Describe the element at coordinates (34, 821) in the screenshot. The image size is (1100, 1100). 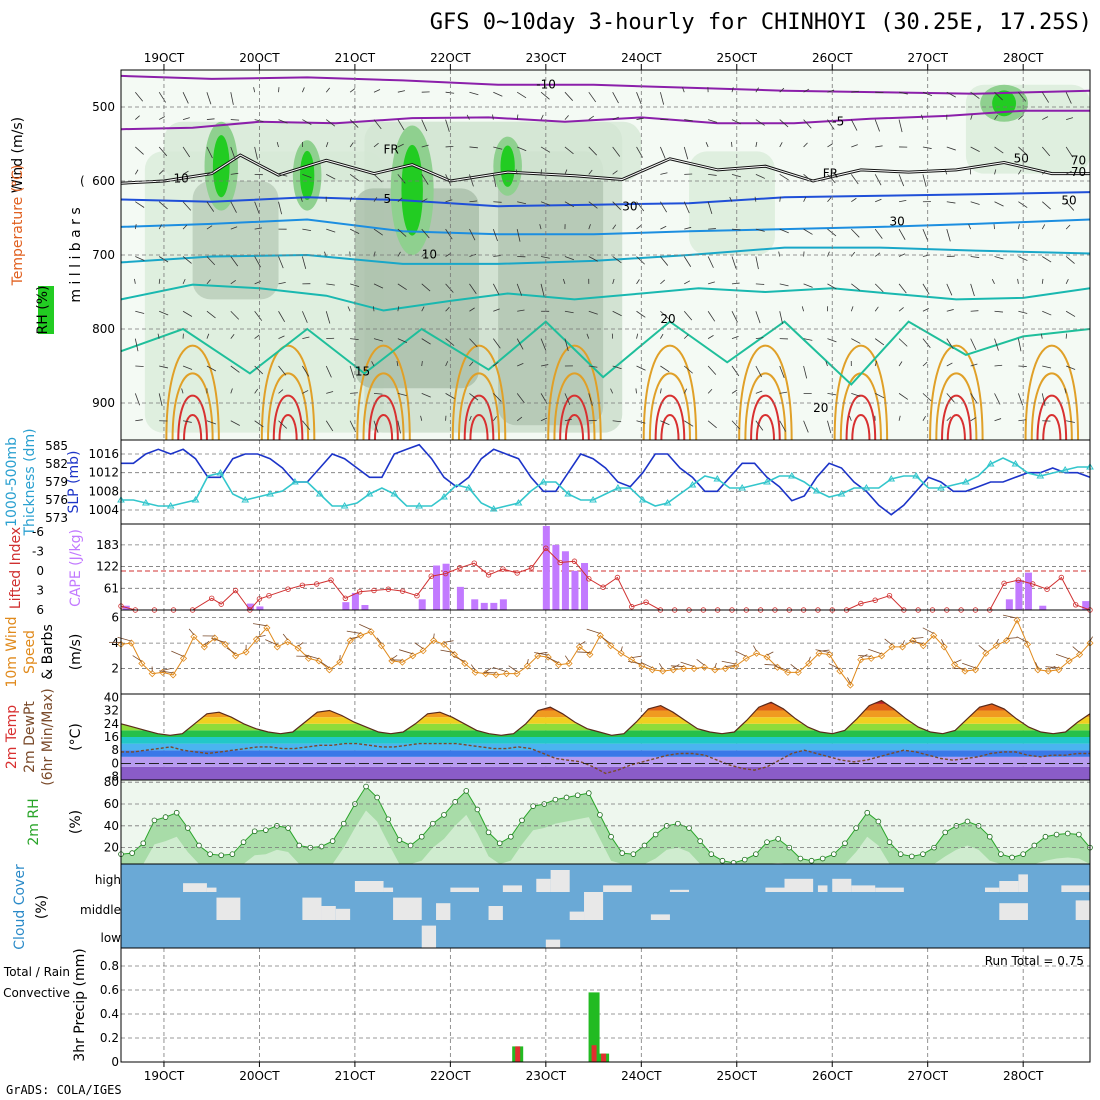
I see `y-axis-label-rh2m: 2m RH` at that location.